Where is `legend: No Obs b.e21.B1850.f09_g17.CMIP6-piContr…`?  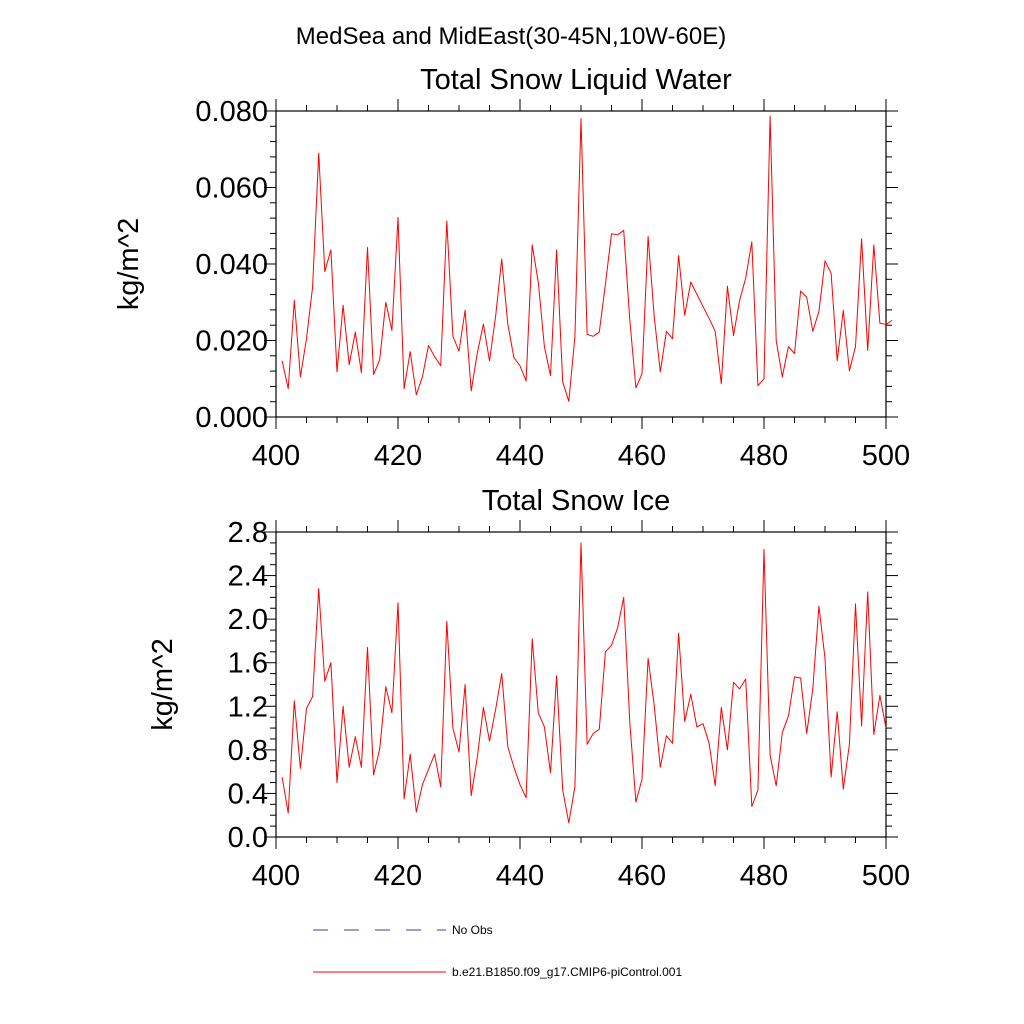
legend: No Obs b.e21.B1850.f09_g17.CMIP6-piContr… is located at coordinates (497, 951).